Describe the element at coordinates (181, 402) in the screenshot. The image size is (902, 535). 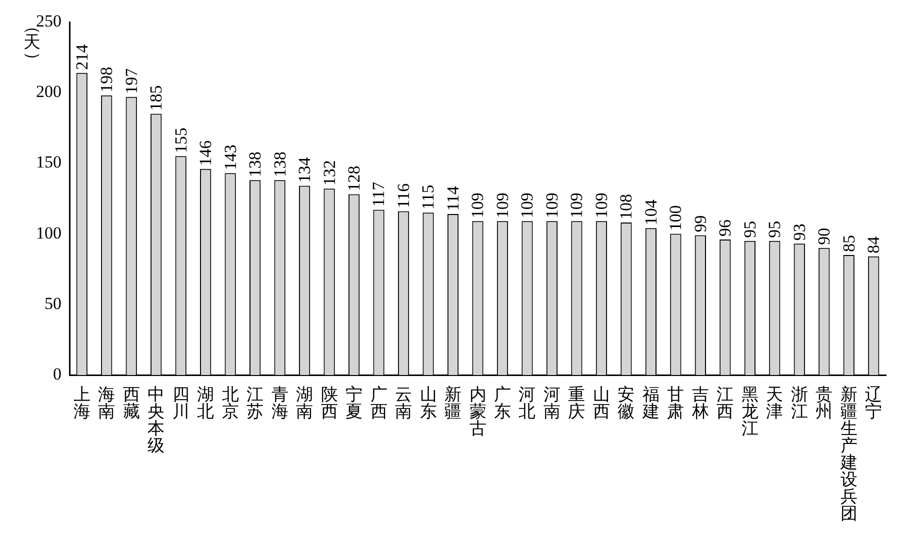
I see `x-tick-label: 四川` at that location.